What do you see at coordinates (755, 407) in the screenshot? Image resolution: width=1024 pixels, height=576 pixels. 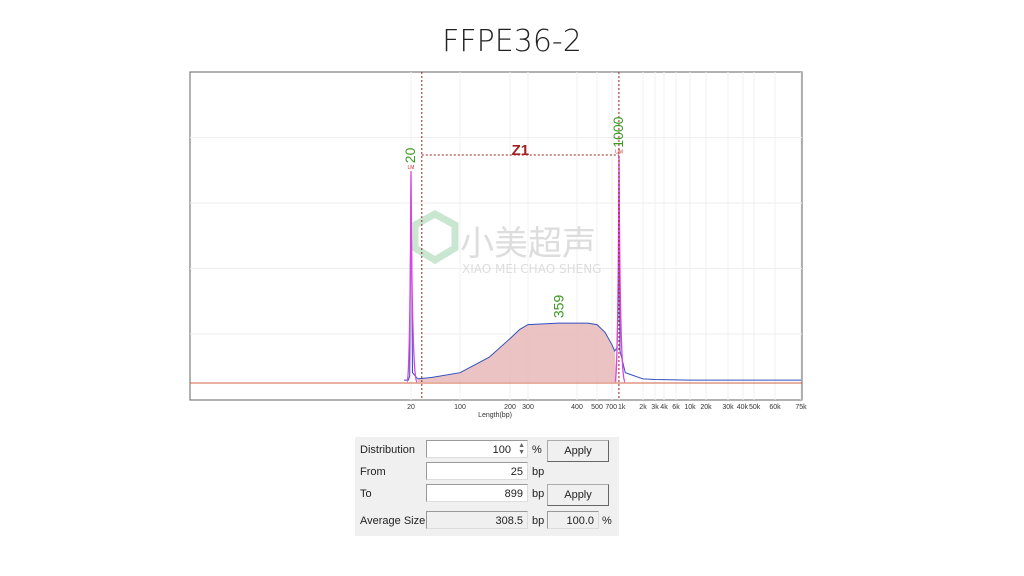 I see `x-tick-label: 50k` at bounding box center [755, 407].